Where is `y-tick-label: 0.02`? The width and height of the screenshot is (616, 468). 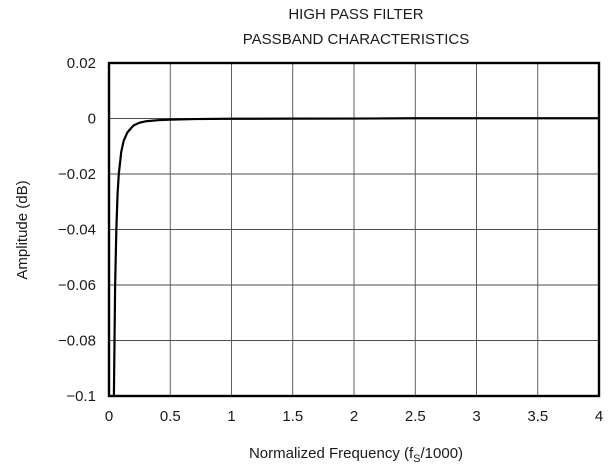
y-tick-label: 0.02 is located at coordinates (81, 63).